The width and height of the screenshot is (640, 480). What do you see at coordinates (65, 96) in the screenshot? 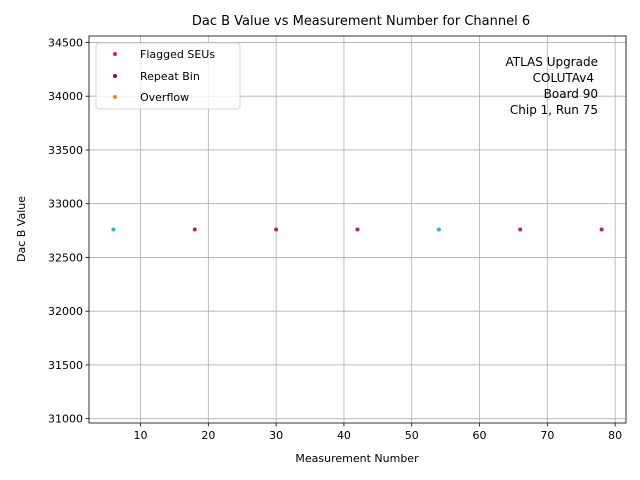
I see `y-tick-label: 34000` at bounding box center [65, 96].